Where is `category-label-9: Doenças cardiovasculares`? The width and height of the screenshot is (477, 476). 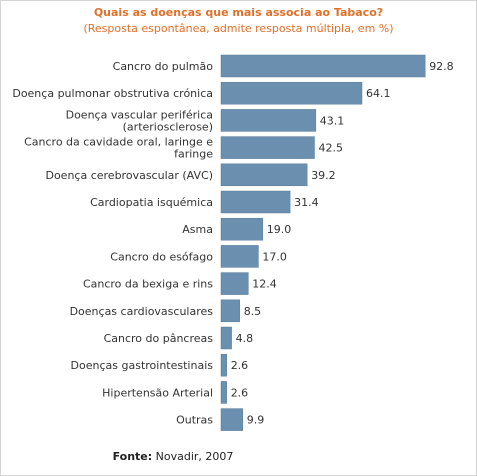 category-label-9: Doenças cardiovasculares is located at coordinates (142, 311).